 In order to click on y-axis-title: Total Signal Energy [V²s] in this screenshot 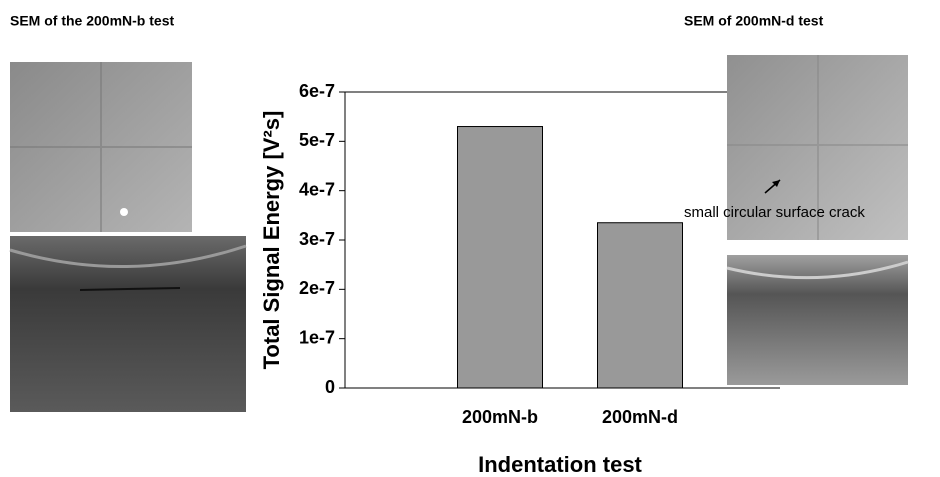, I will do `click(271, 240)`.